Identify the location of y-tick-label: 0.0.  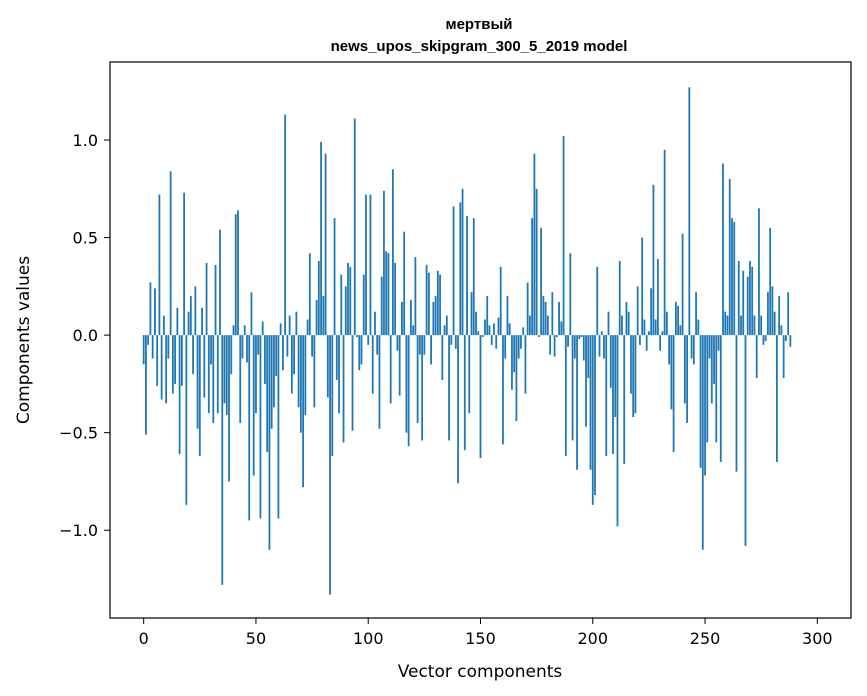
(85, 335).